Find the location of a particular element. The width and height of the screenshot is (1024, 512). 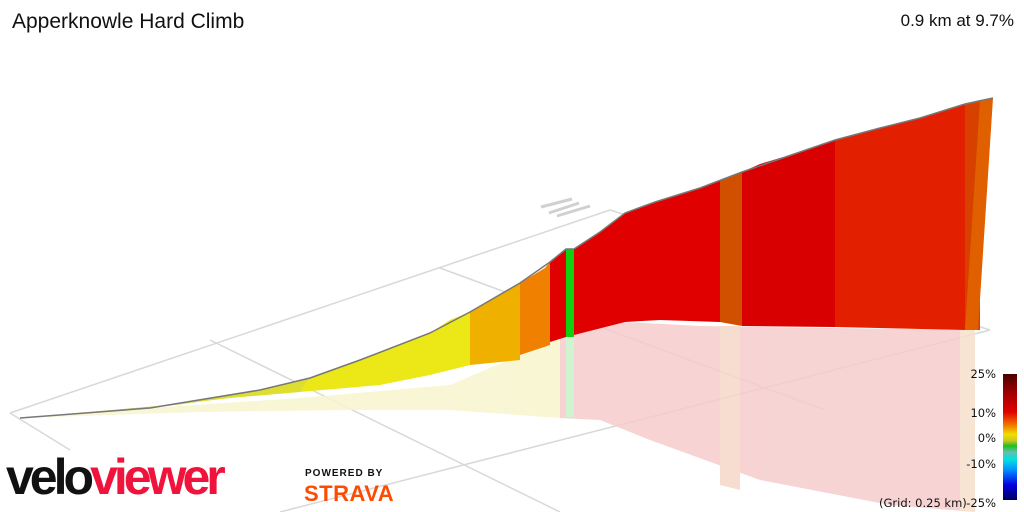

north-arrow-icon is located at coordinates (565, 207).